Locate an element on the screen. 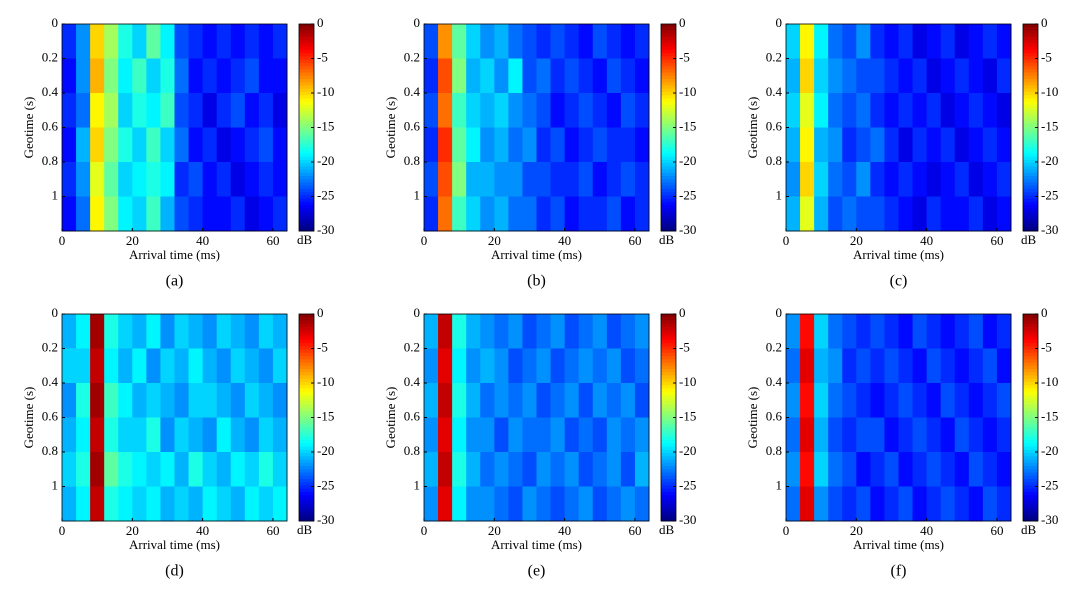  x-tick-label: 40 is located at coordinates (564, 530).